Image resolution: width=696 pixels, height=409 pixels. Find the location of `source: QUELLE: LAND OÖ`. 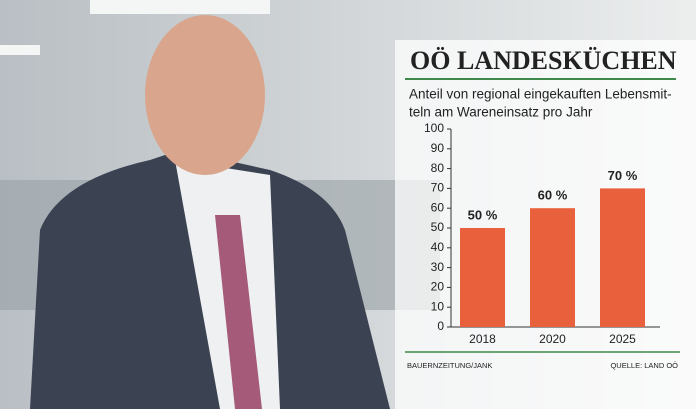

source: QUELLE: LAND OÖ is located at coordinates (644, 365).